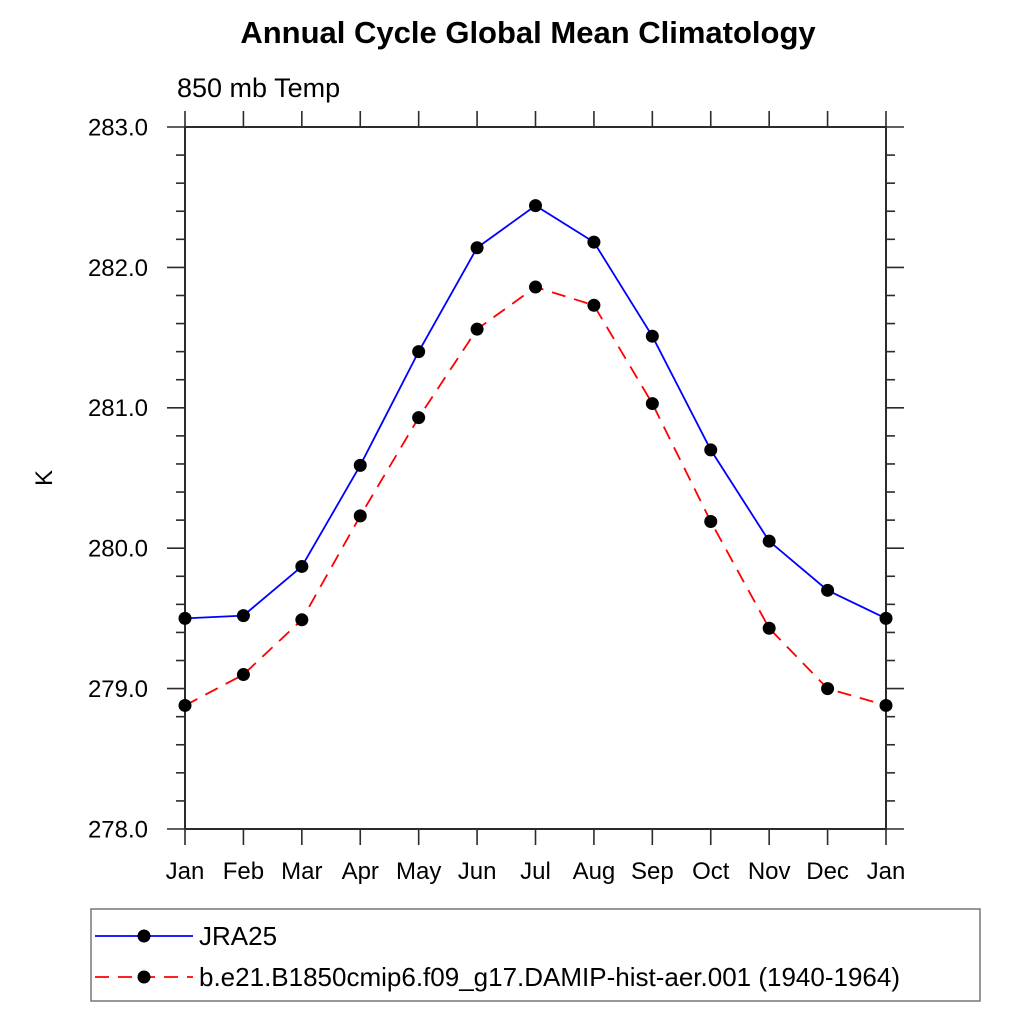  I want to click on y-tick-label: 283.0, so click(118, 127).